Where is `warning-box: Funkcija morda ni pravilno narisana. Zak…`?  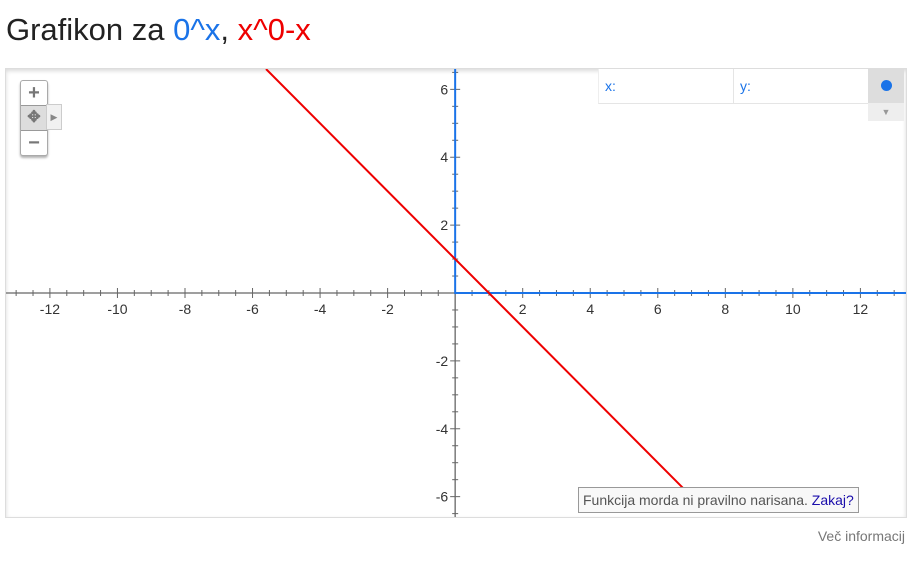
warning-box: Funkcija morda ni pravilno narisana. Zak… is located at coordinates (718, 500).